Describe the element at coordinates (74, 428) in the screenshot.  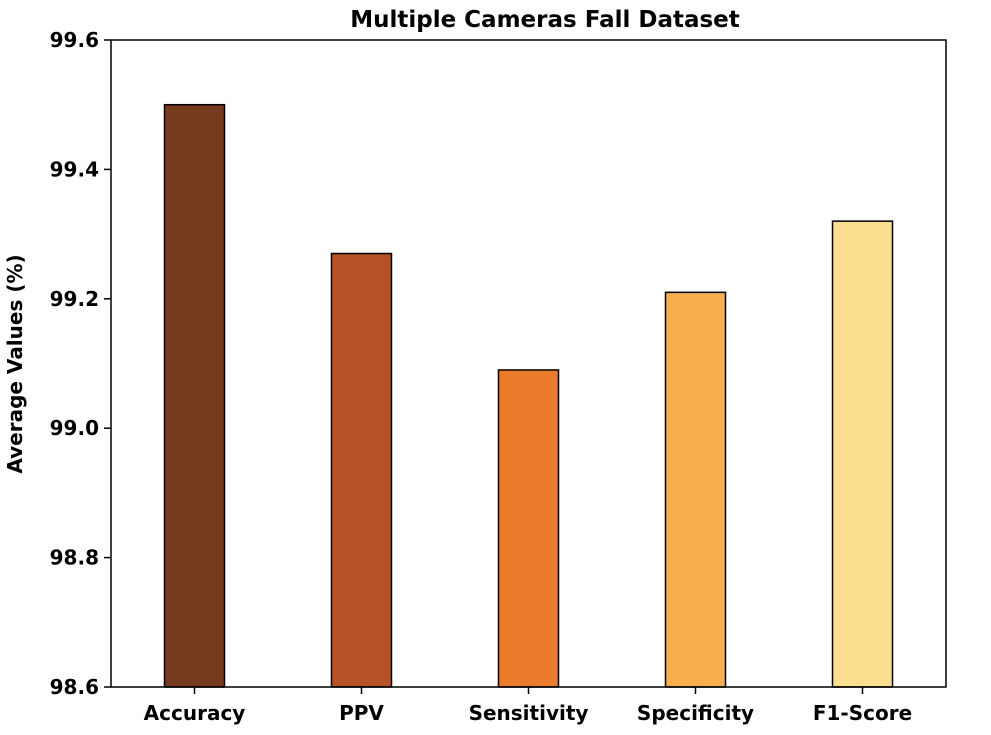
I see `y-tick-label: 99.0` at that location.